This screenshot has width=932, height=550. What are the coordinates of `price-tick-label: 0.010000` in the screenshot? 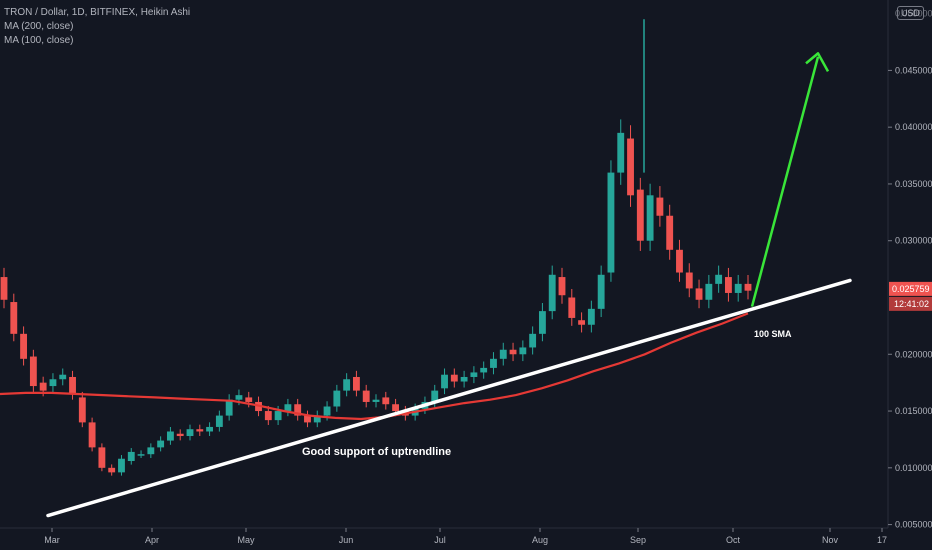 It's located at (913, 468).